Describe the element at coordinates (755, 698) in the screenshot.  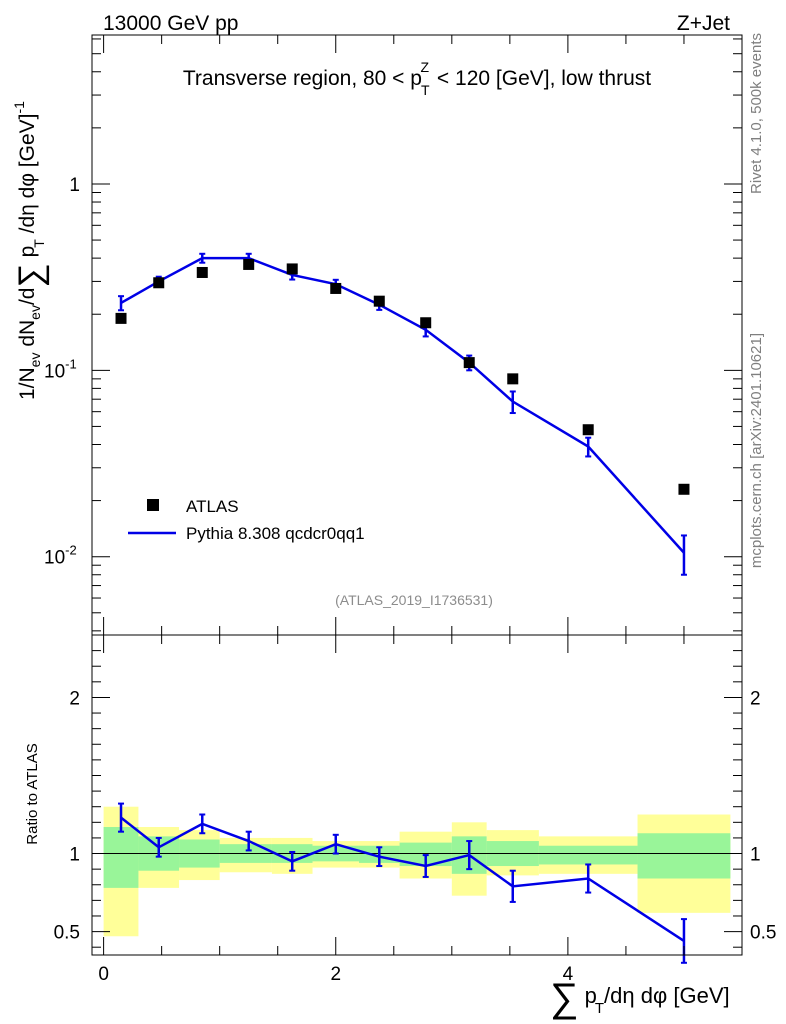
I see `ratio-y-tick-label-right: 2` at that location.